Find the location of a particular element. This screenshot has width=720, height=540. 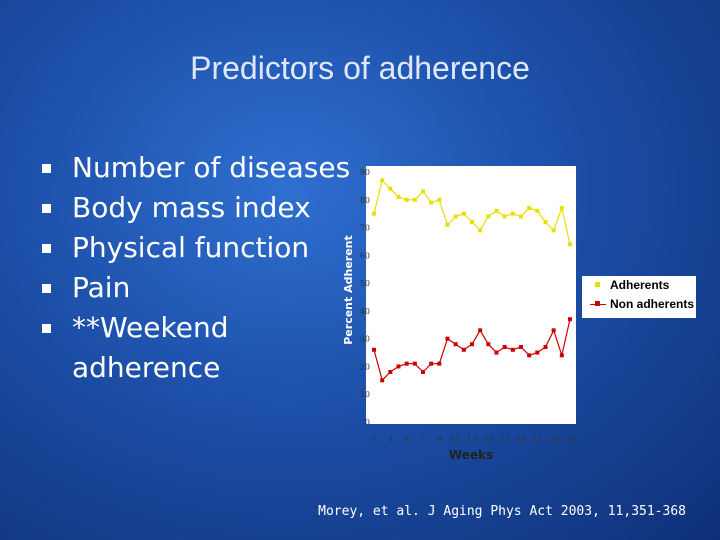

bullet-text: **Weekend adherence is located at coordinates (150, 347).